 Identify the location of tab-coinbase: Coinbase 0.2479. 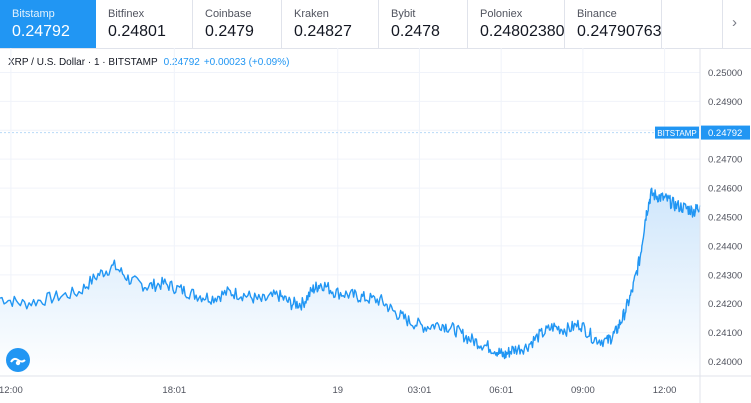
(237, 24).